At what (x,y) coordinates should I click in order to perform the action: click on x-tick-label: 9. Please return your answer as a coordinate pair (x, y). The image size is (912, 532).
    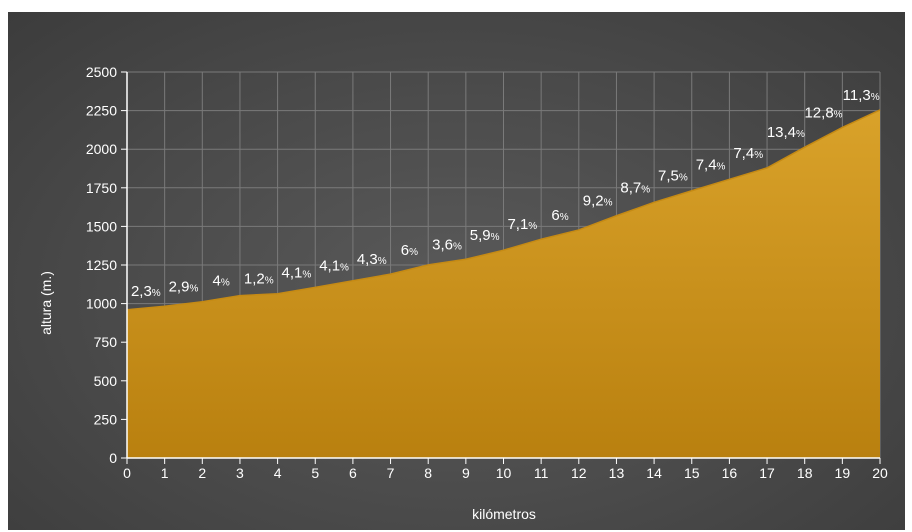
    Looking at the image, I should click on (466, 473).